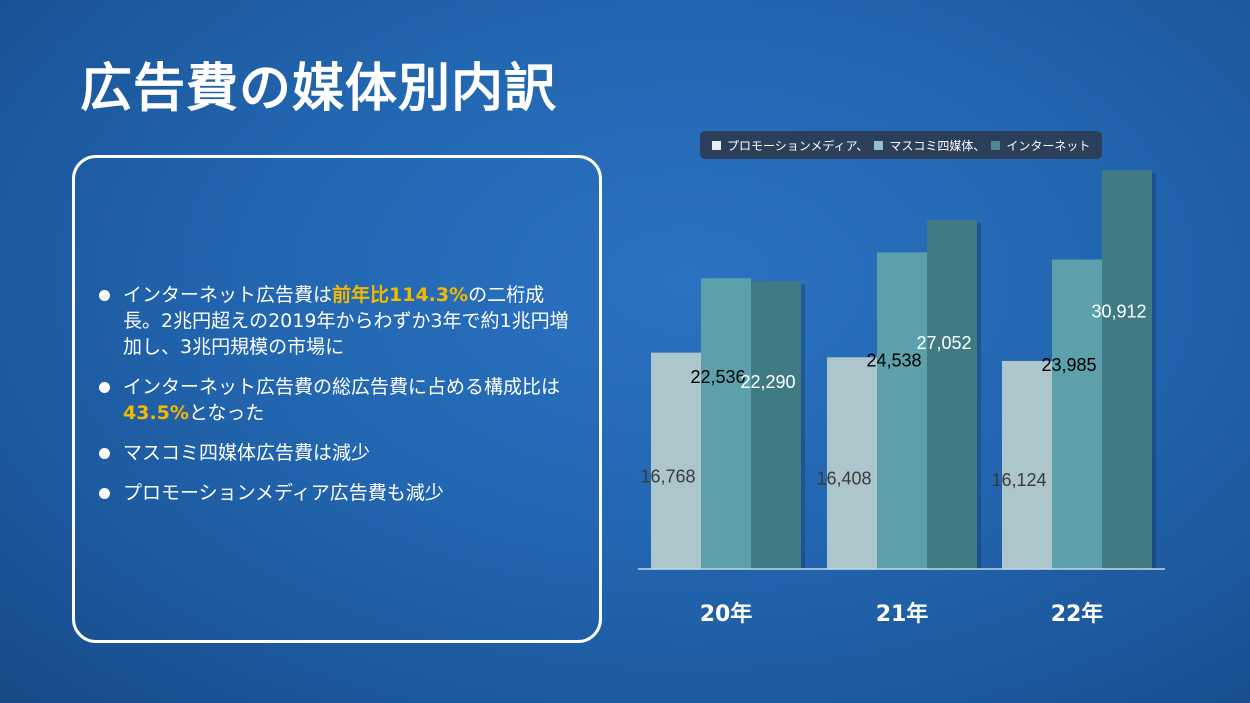  What do you see at coordinates (1077, 614) in the screenshot?
I see `x-tick-label: 22年` at bounding box center [1077, 614].